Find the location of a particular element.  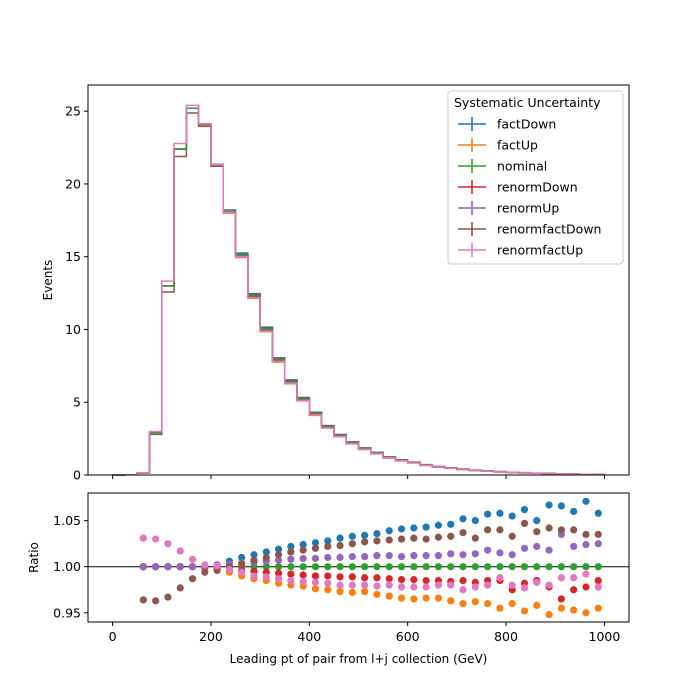

main-x-ticks is located at coordinates (358, 477).